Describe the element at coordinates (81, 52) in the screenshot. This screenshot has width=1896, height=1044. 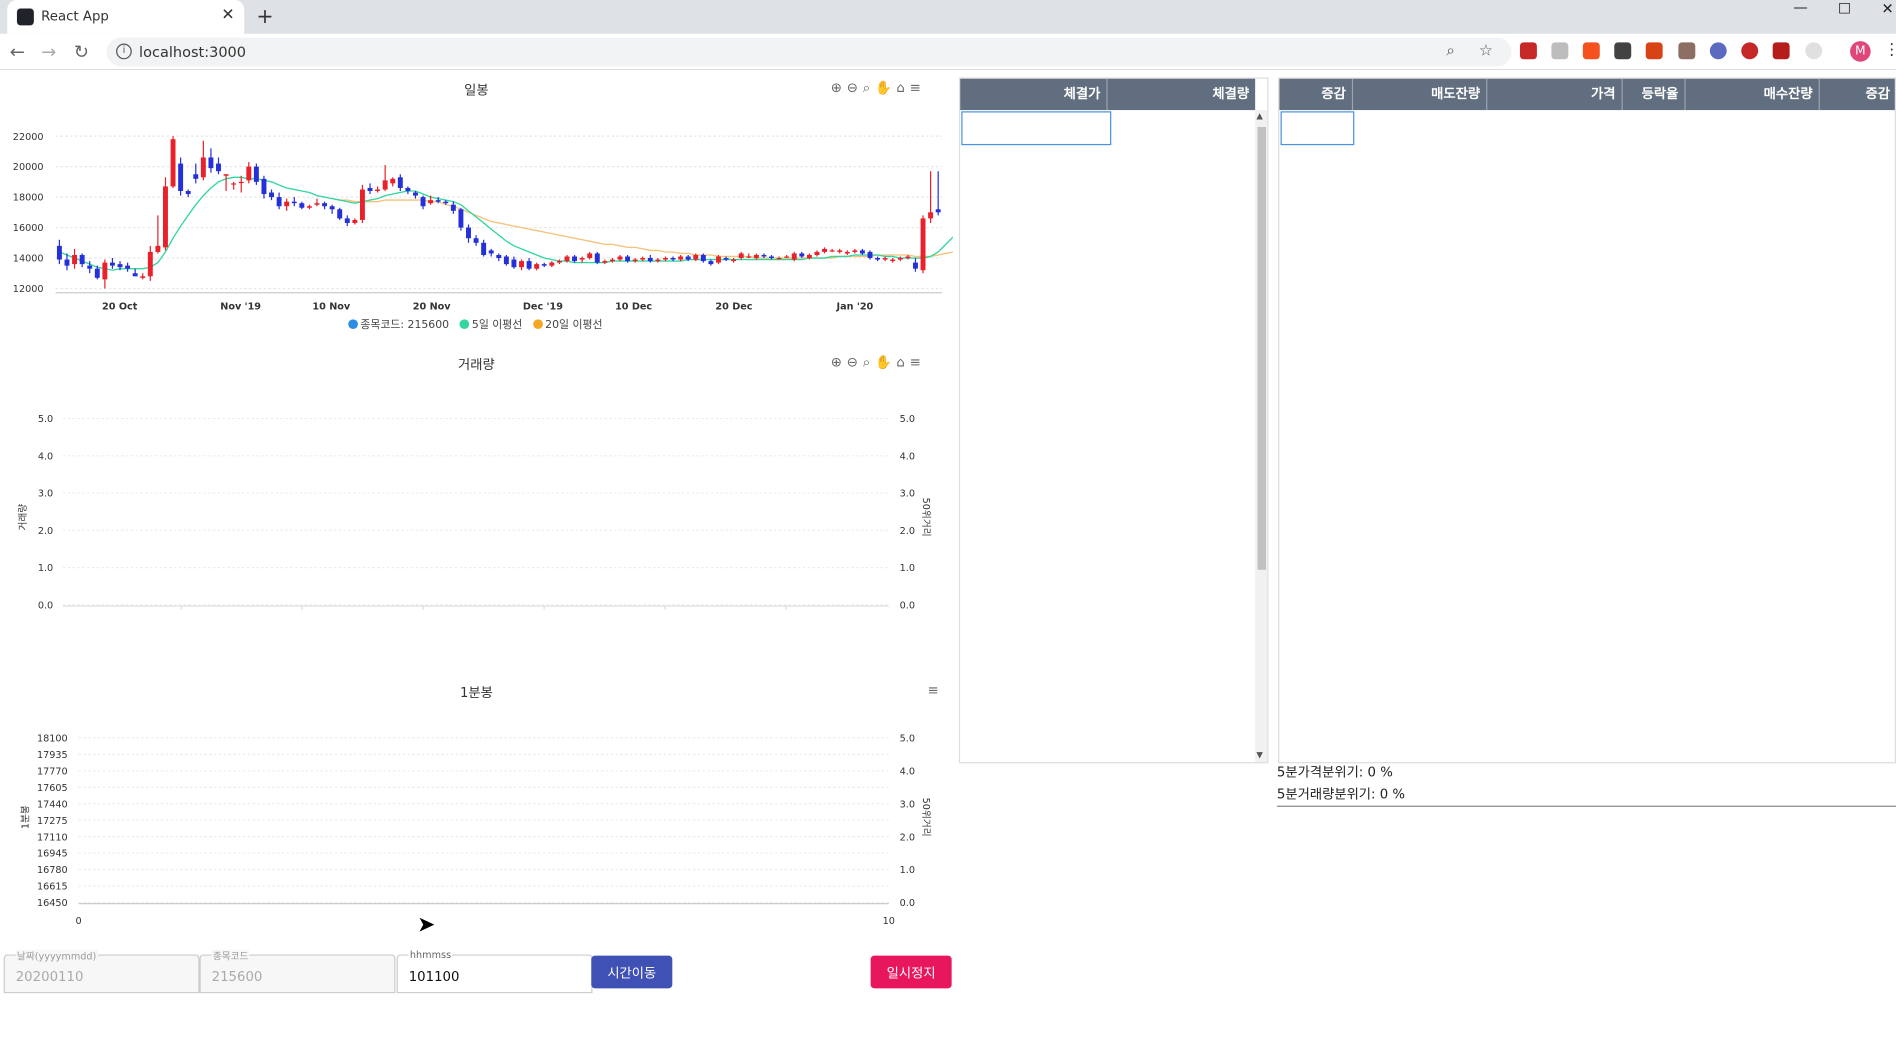
I see `reload-icon: ↻` at that location.